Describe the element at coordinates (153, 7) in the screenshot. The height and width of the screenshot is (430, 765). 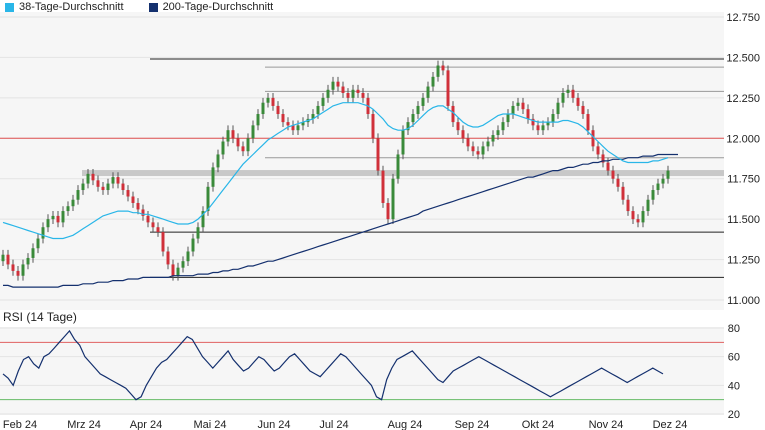
I see `legend-swatch-ma200` at that location.